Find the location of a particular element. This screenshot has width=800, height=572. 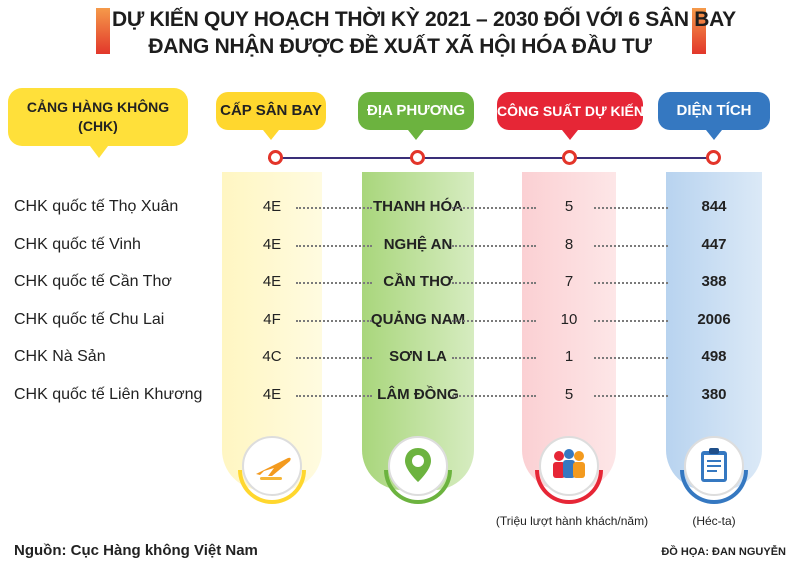

airport-capacity: 7 is located at coordinates (569, 281).